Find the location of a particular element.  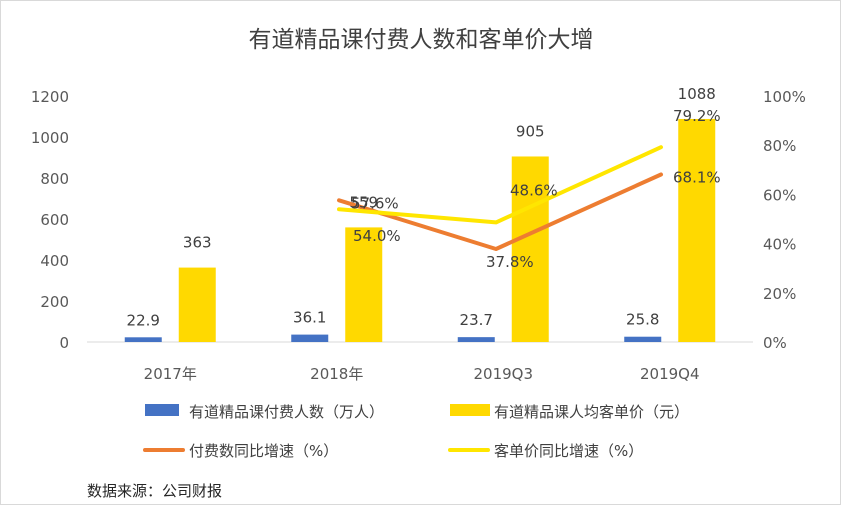

y-left-tick-label: 1000 is located at coordinates (50, 138).